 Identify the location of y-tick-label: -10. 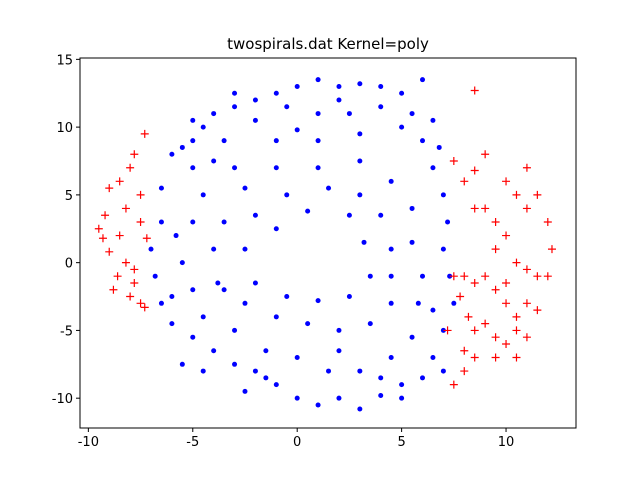
(62, 399).